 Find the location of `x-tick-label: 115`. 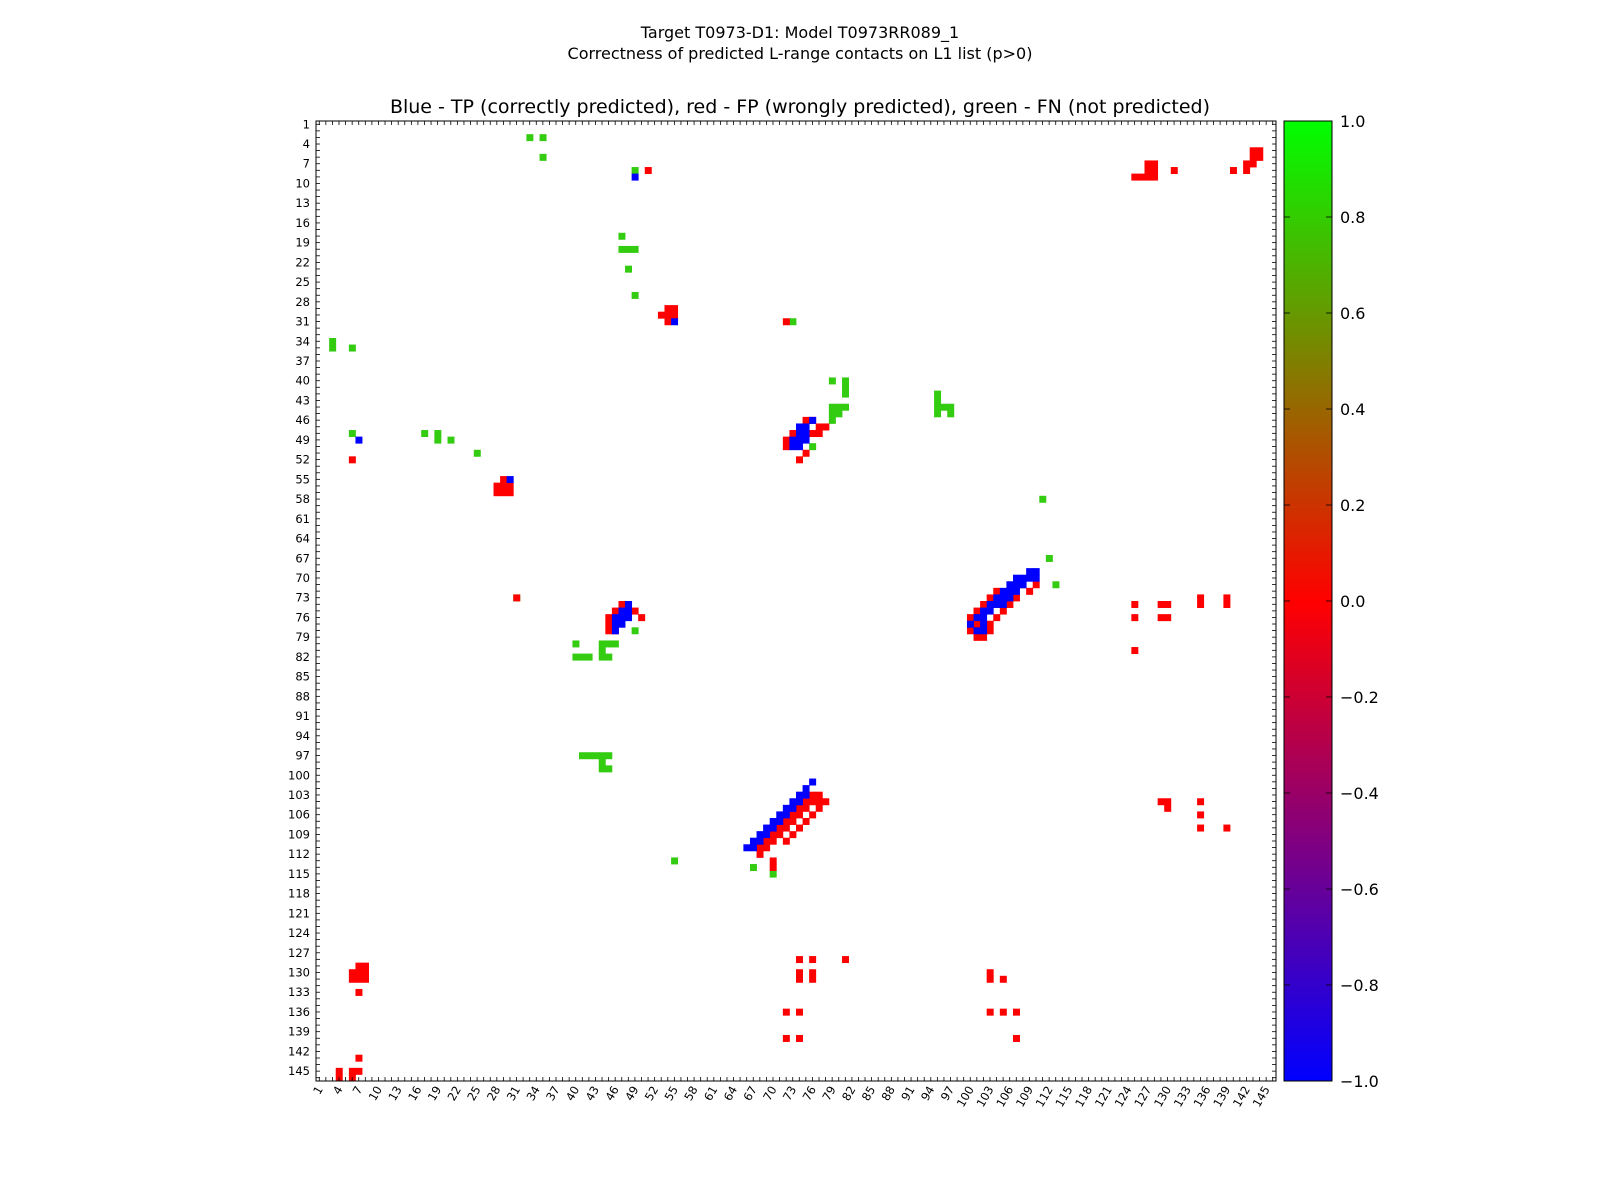

x-tick-label: 115 is located at coordinates (1063, 1097).